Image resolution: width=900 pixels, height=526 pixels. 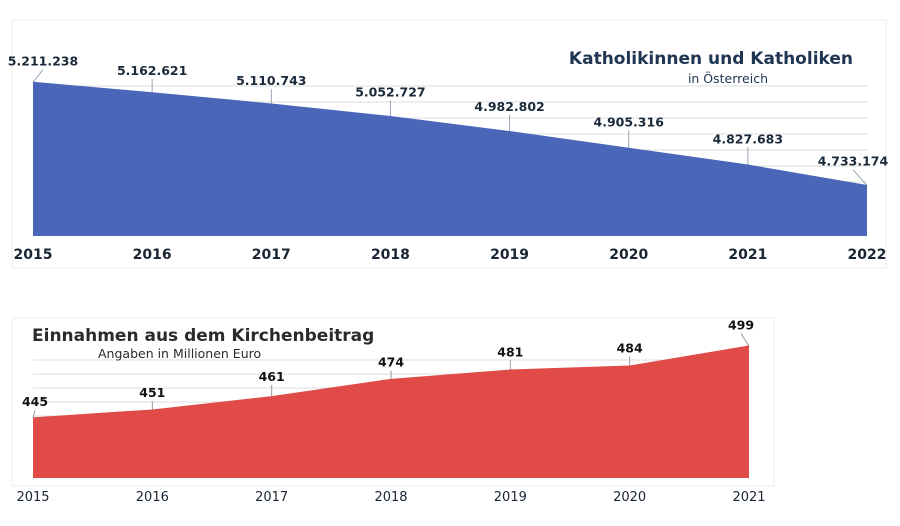 I want to click on church-tax-x-ticks: 2015 2016 2017 2018 2019 2020 2021, so click(x=390, y=497).